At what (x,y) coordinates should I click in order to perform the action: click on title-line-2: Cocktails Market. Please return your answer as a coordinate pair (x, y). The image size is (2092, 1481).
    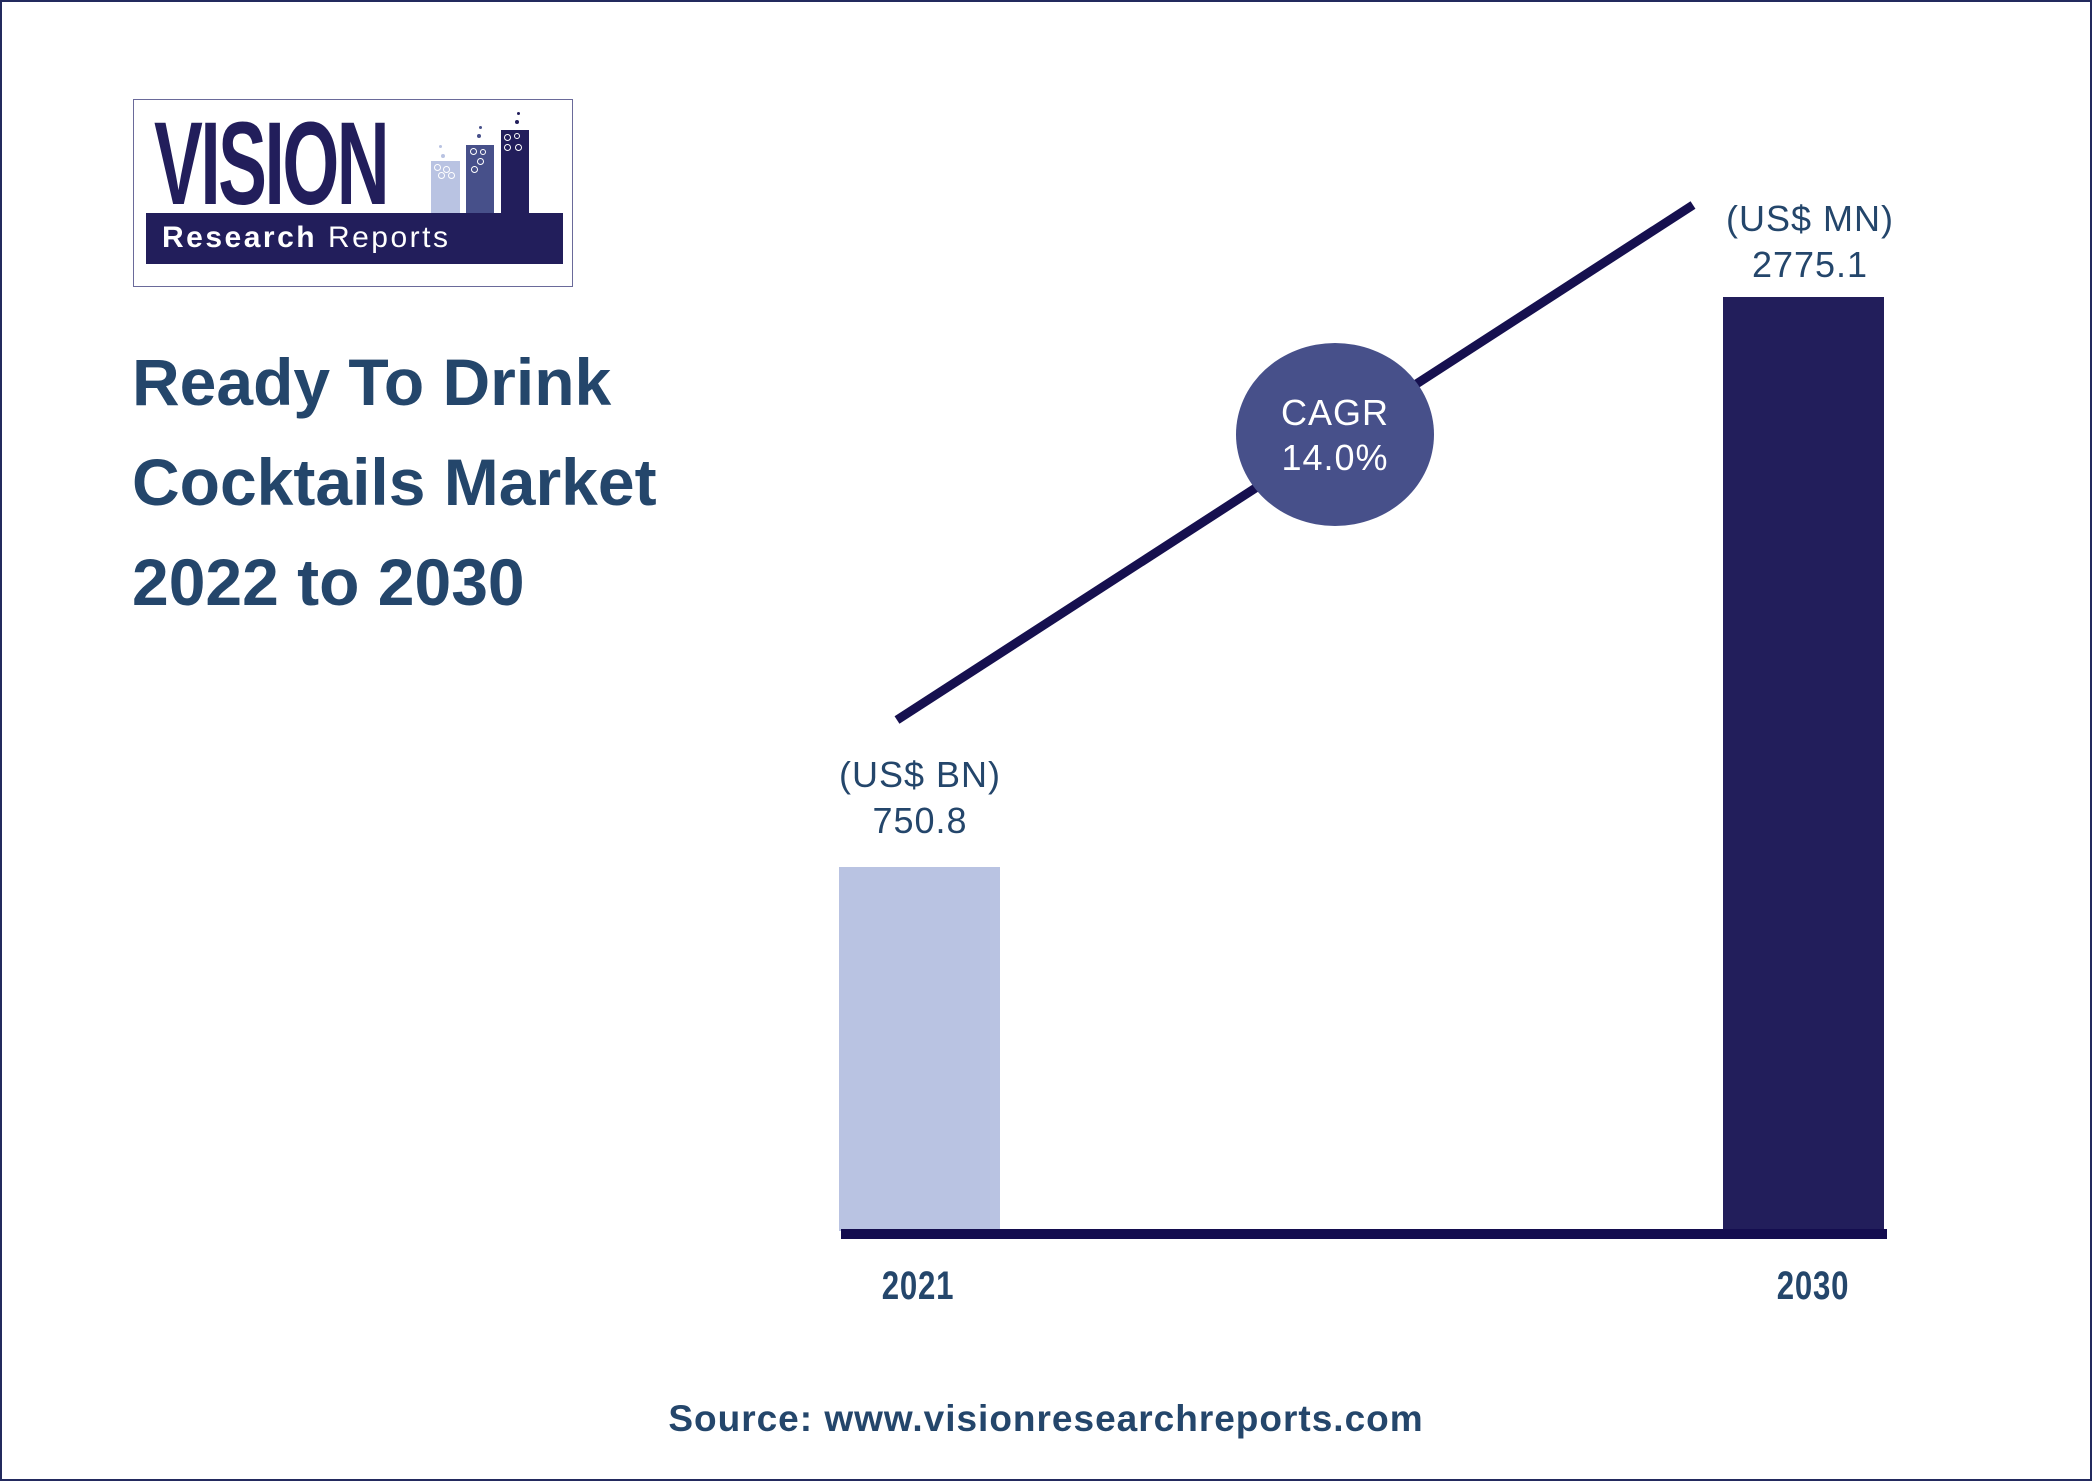
    Looking at the image, I should click on (394, 482).